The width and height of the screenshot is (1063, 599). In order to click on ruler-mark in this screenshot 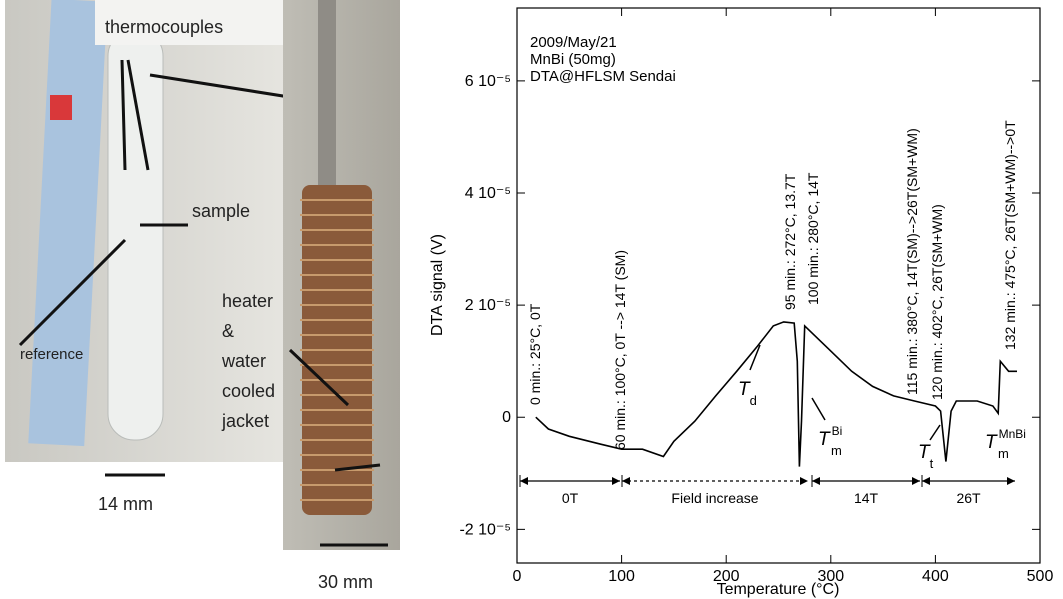, I will do `click(61, 107)`.